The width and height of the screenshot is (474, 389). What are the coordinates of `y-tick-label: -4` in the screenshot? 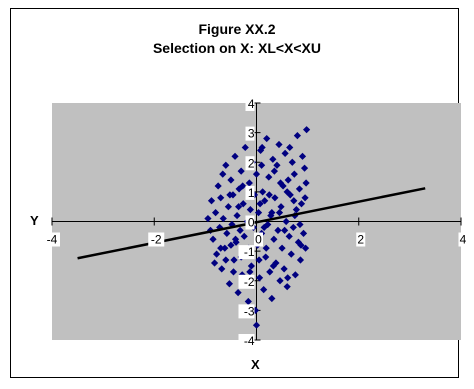 It's located at (249, 341).